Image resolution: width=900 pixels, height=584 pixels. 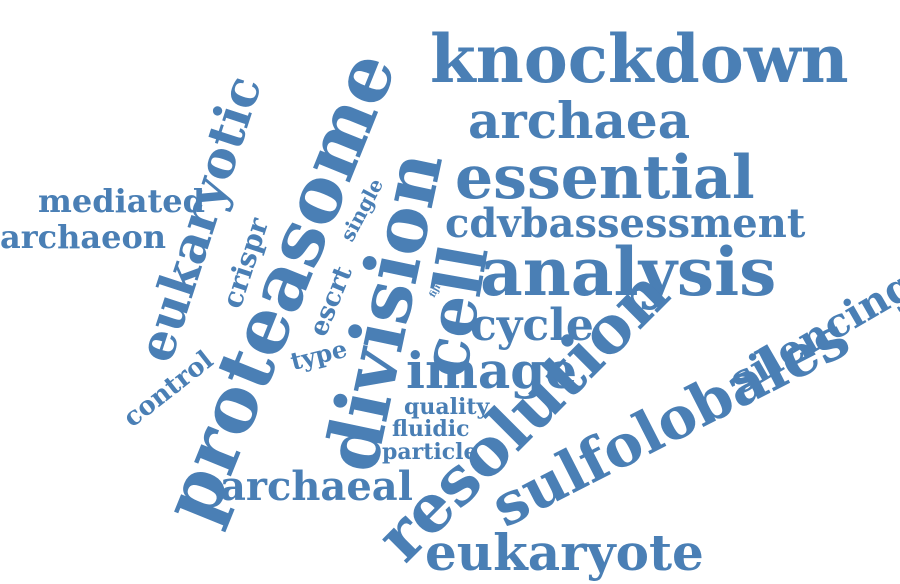 I want to click on word-archaeal: archaeal, so click(x=316, y=486).